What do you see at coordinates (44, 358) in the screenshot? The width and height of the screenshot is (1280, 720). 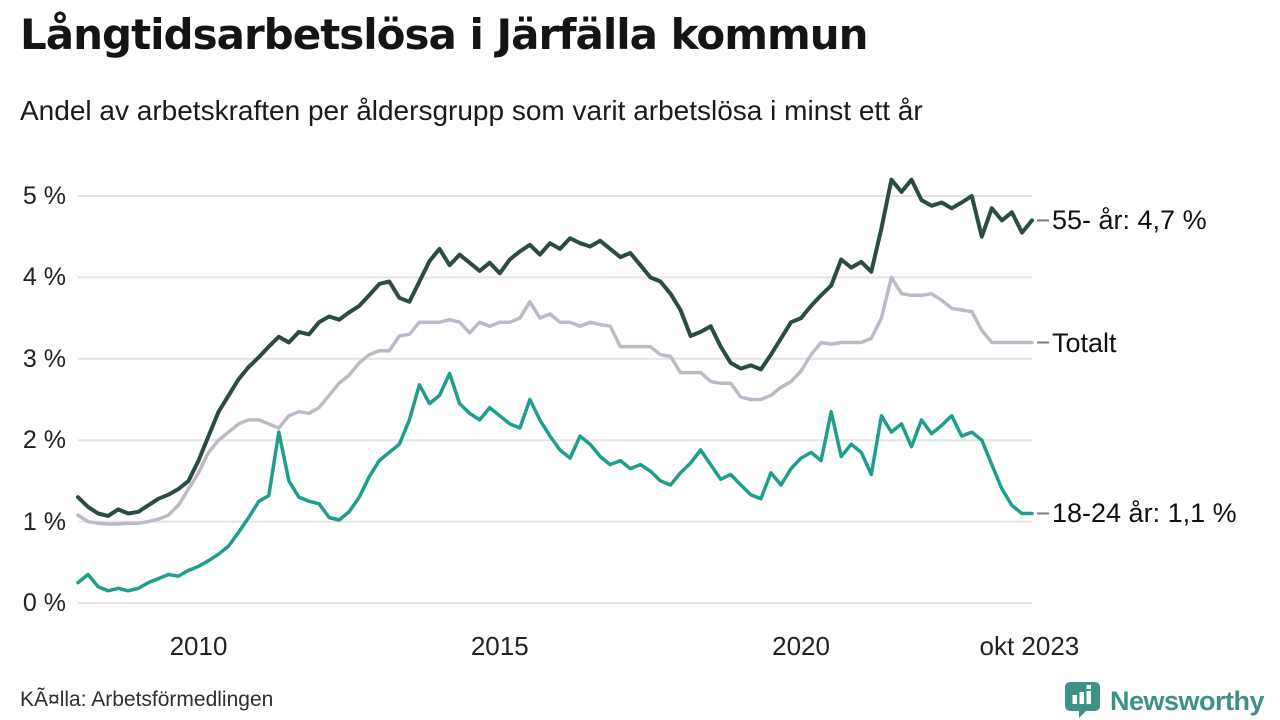 I see `y-axis-tick-label: 3 %` at bounding box center [44, 358].